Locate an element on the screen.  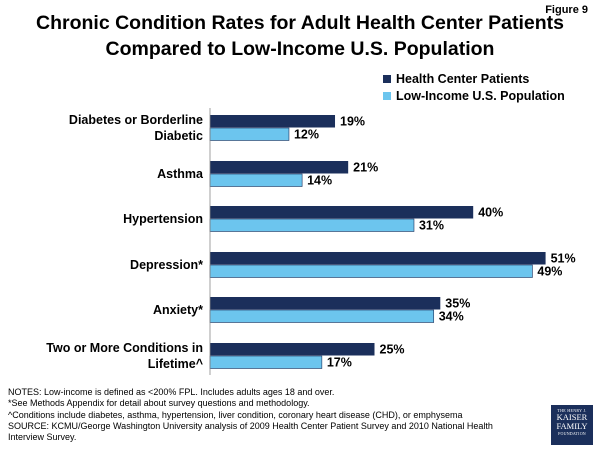
logo-line: FOUNDATION is located at coordinates (572, 433).